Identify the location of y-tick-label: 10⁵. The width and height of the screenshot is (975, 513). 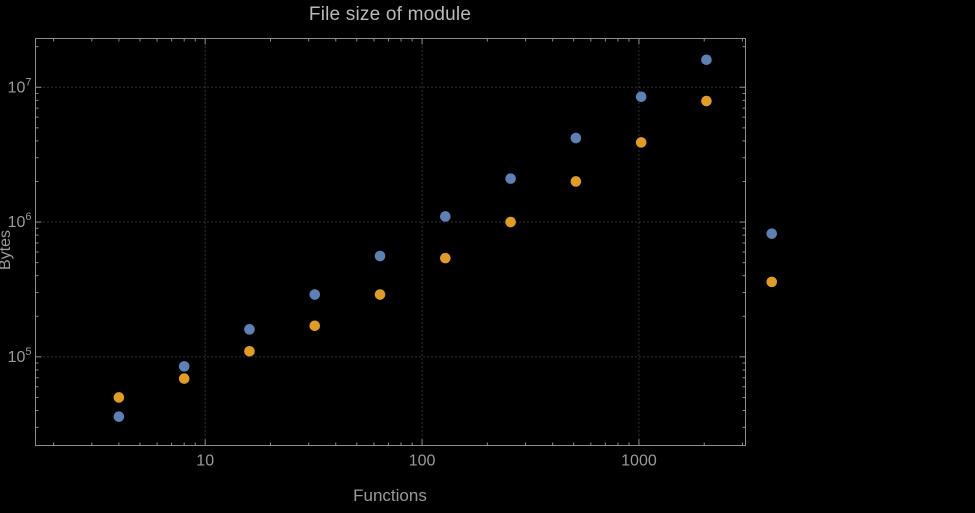
(20, 356).